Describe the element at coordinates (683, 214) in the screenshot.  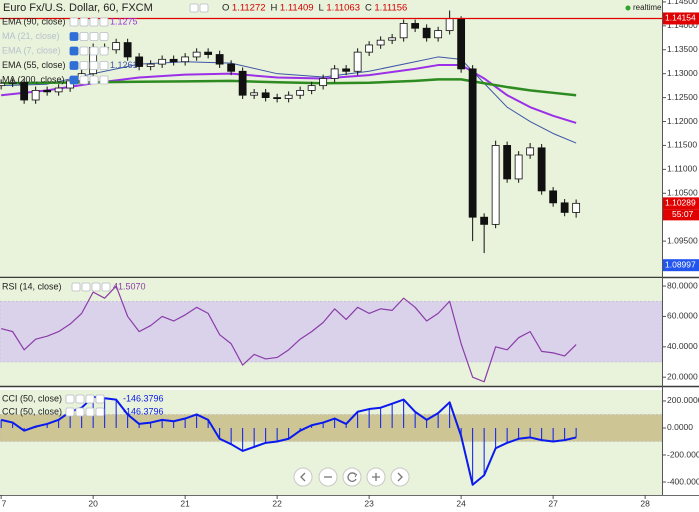
I see `countdown-label: 55:07` at that location.